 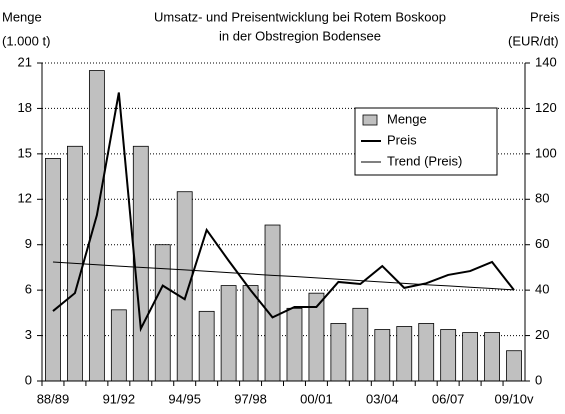 What do you see at coordinates (28, 334) in the screenshot?
I see `y-tick-label: 3` at bounding box center [28, 334].